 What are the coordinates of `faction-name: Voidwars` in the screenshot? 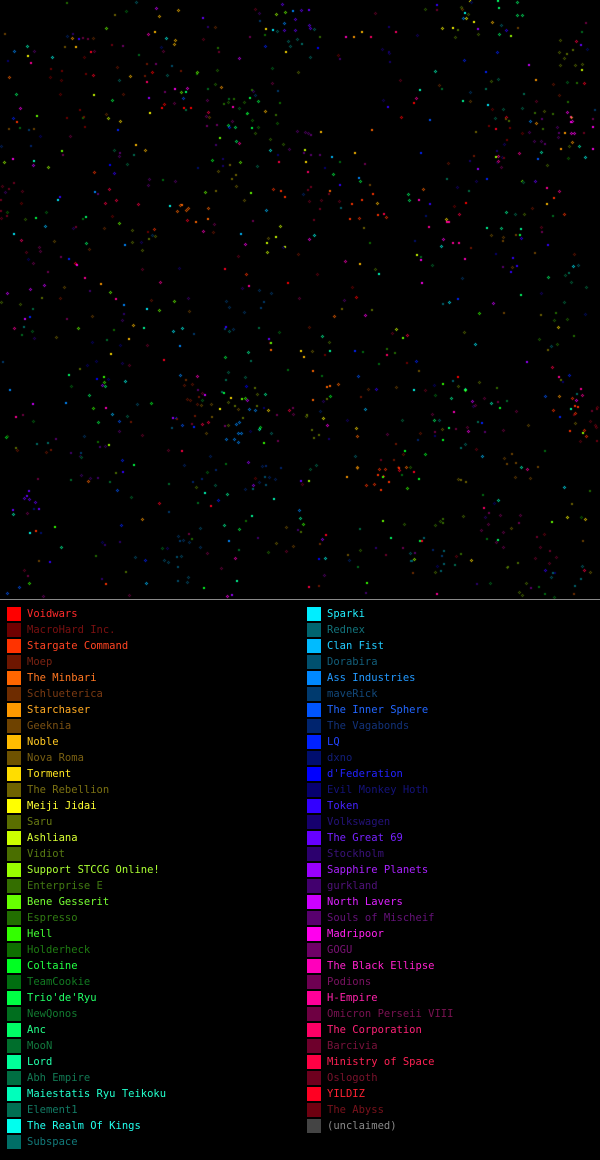 It's located at (52, 614).